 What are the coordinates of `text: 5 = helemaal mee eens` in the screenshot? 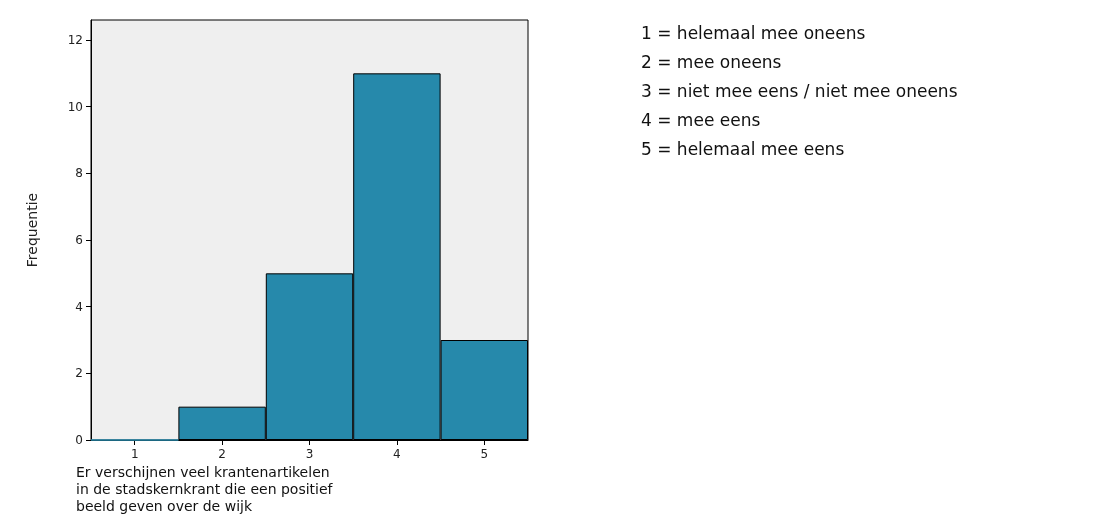 It's located at (743, 148).